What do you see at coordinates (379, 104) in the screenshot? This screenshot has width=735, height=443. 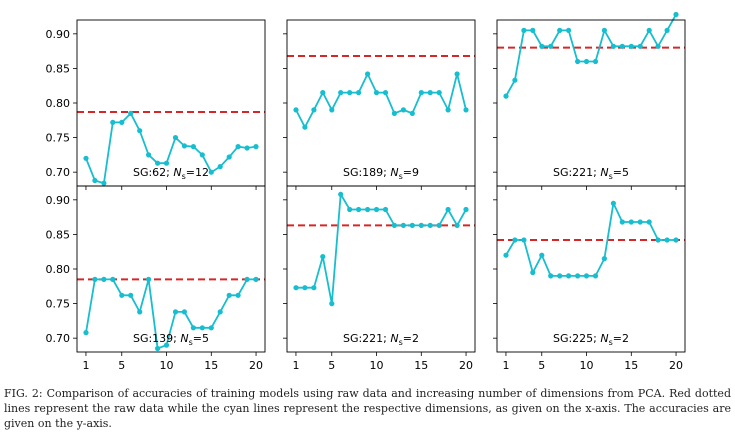 I see `subplot-2: SG:189; Ns=9` at bounding box center [379, 104].